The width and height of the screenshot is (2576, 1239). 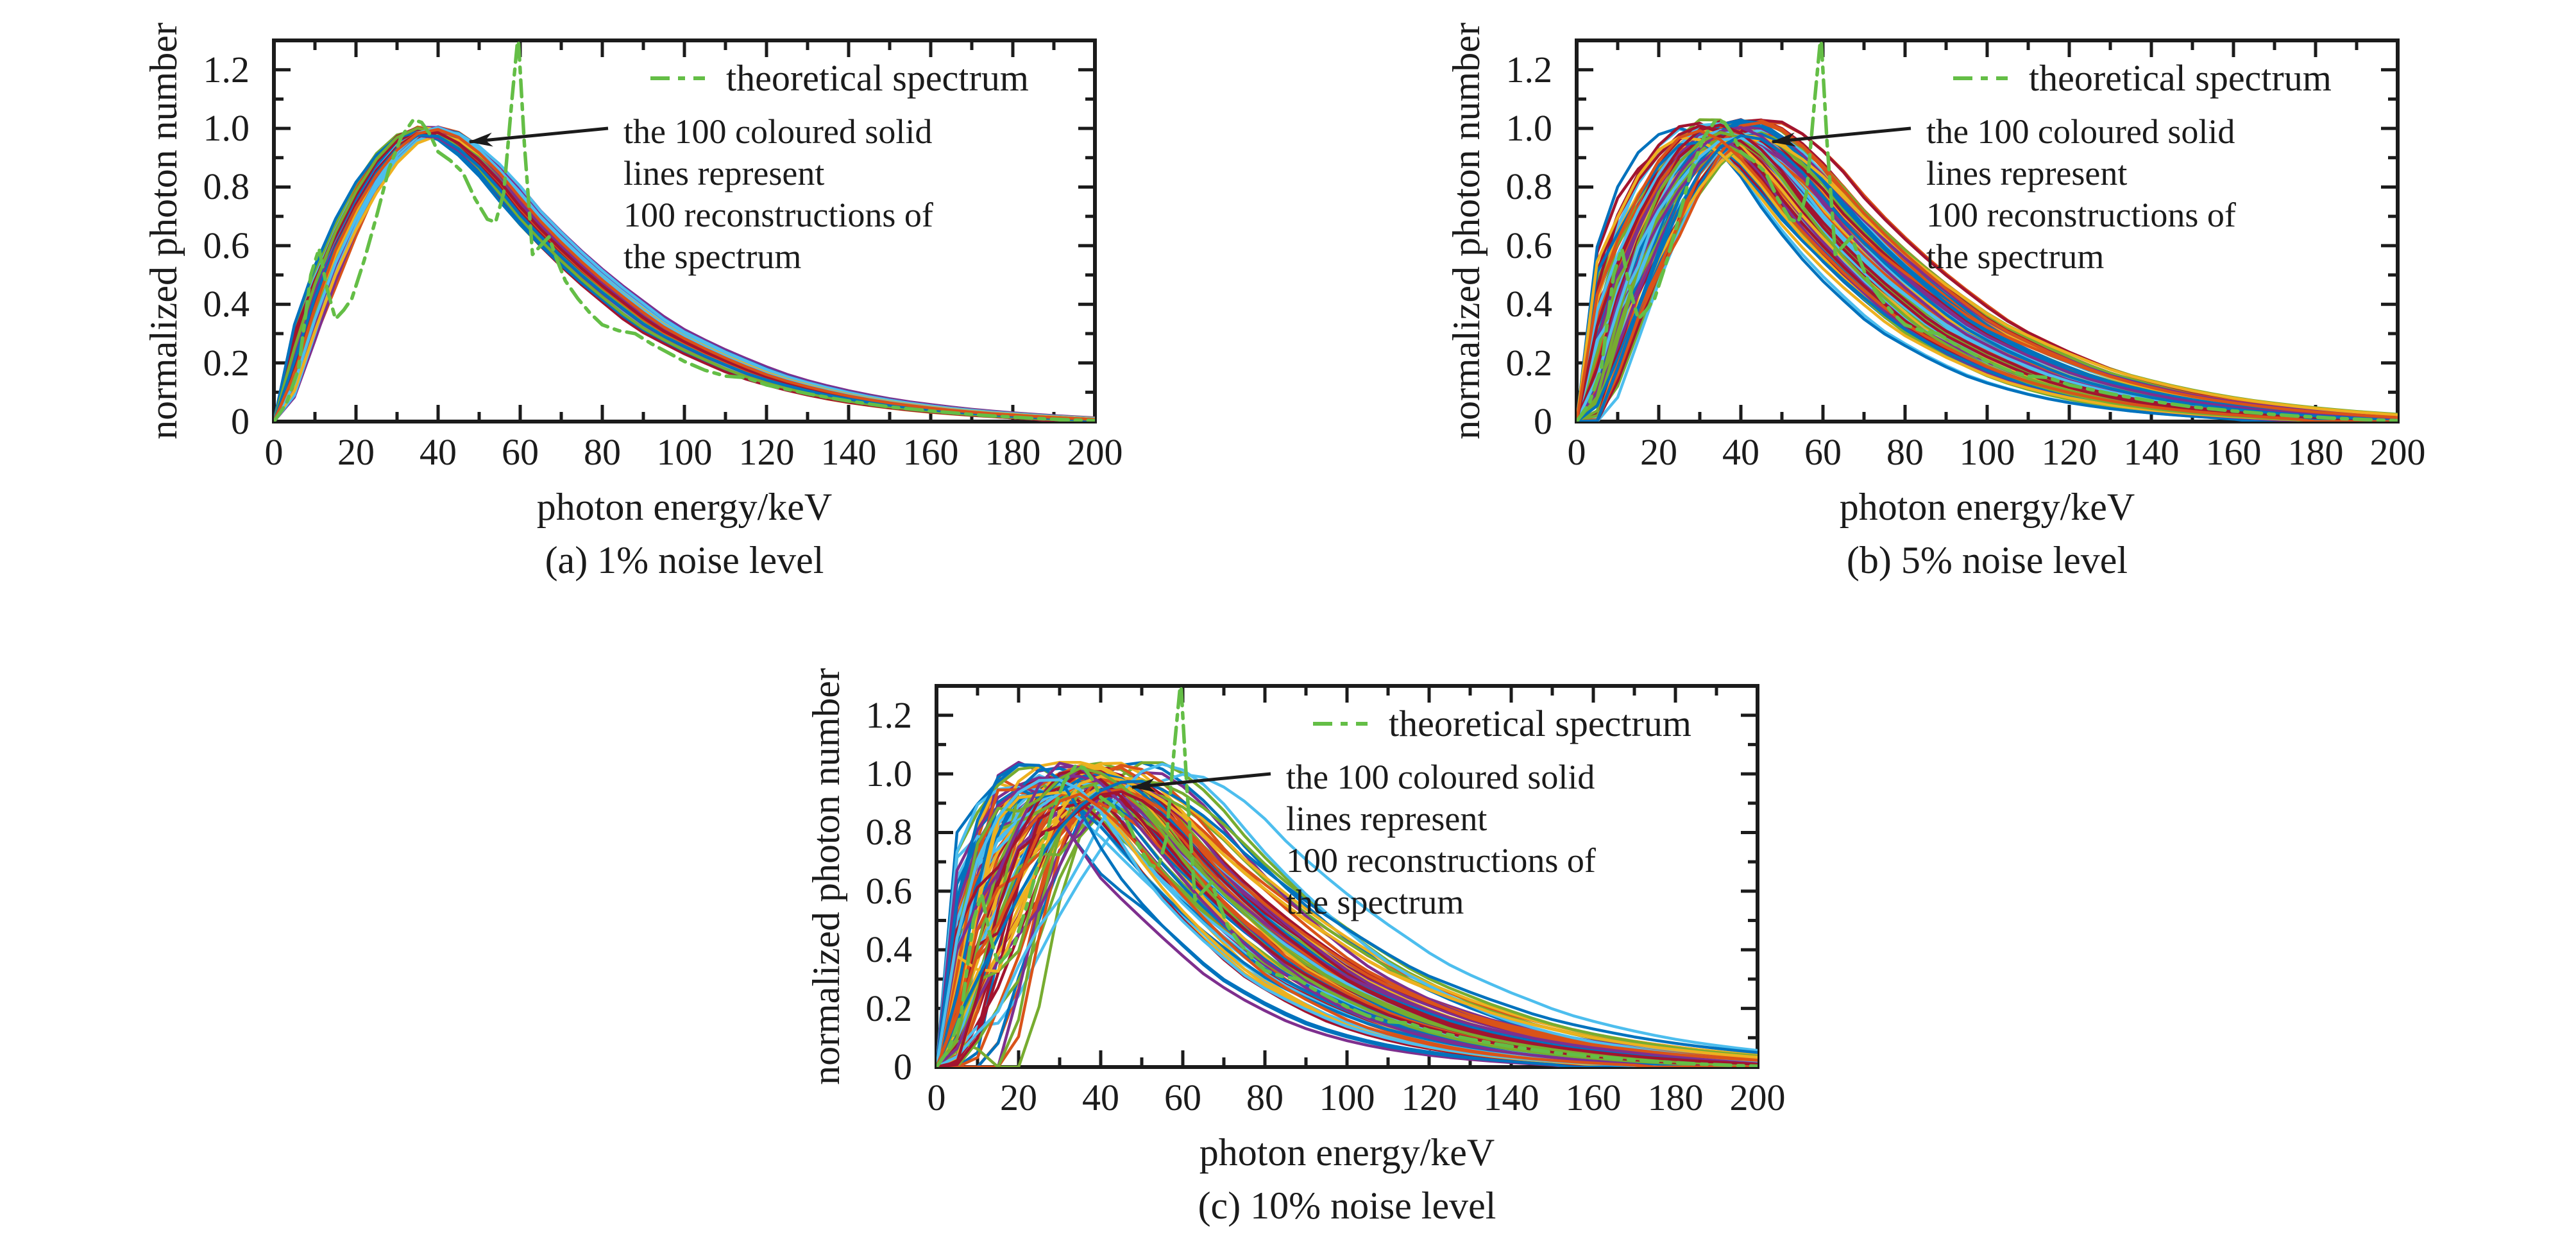 I want to click on y-tick-label: 0.6, so click(x=889, y=891).